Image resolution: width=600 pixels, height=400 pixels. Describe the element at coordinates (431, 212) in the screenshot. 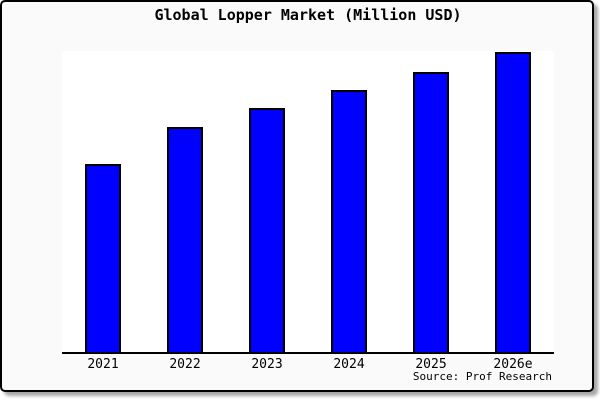

I see `bar-2025` at that location.